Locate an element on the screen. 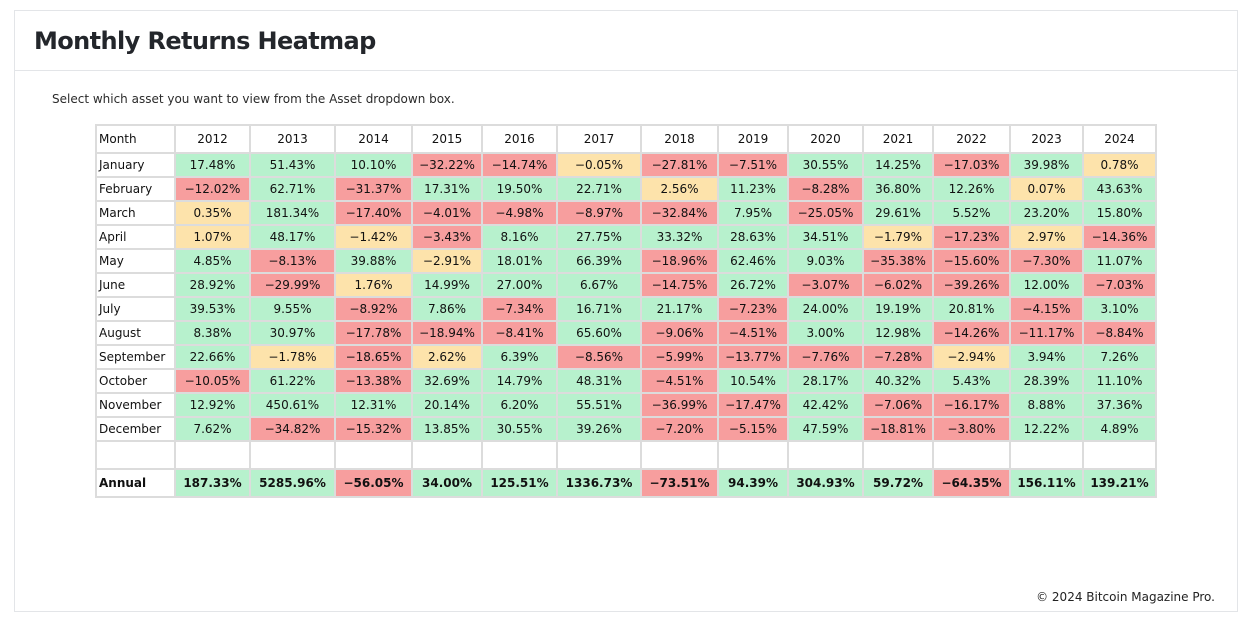  heatmap-cell: 7.62% is located at coordinates (212, 429).